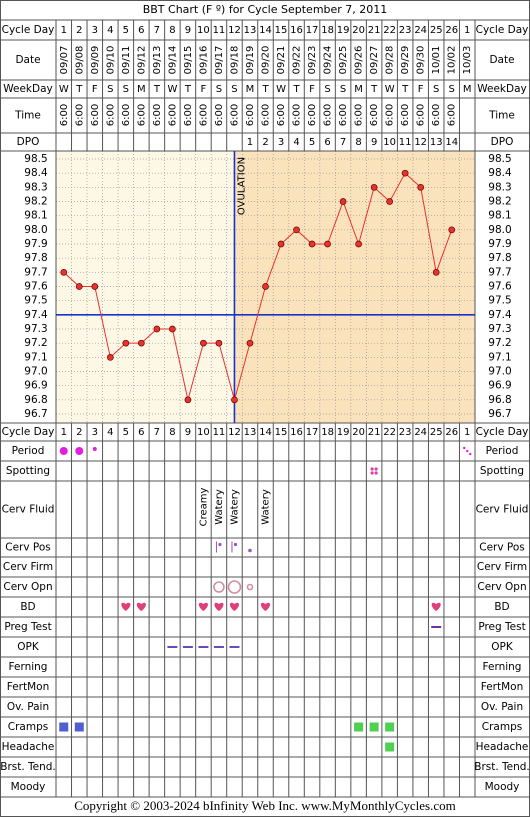 The width and height of the screenshot is (530, 817). I want to click on y-tick-label: 97.2, so click(35, 343).